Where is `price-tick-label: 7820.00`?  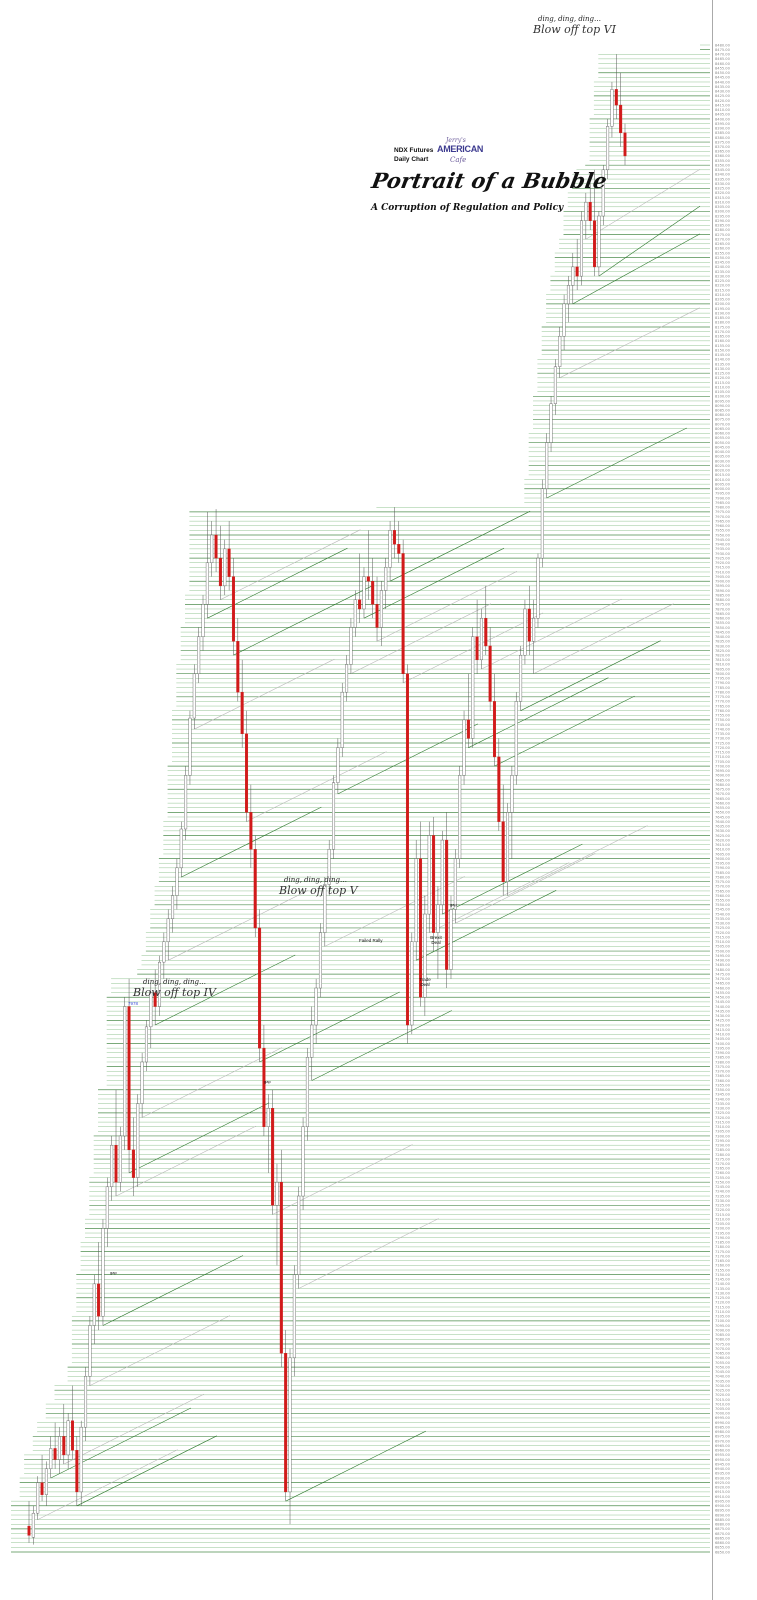
price-tick-label: 7820.00 is located at coordinates (723, 656).